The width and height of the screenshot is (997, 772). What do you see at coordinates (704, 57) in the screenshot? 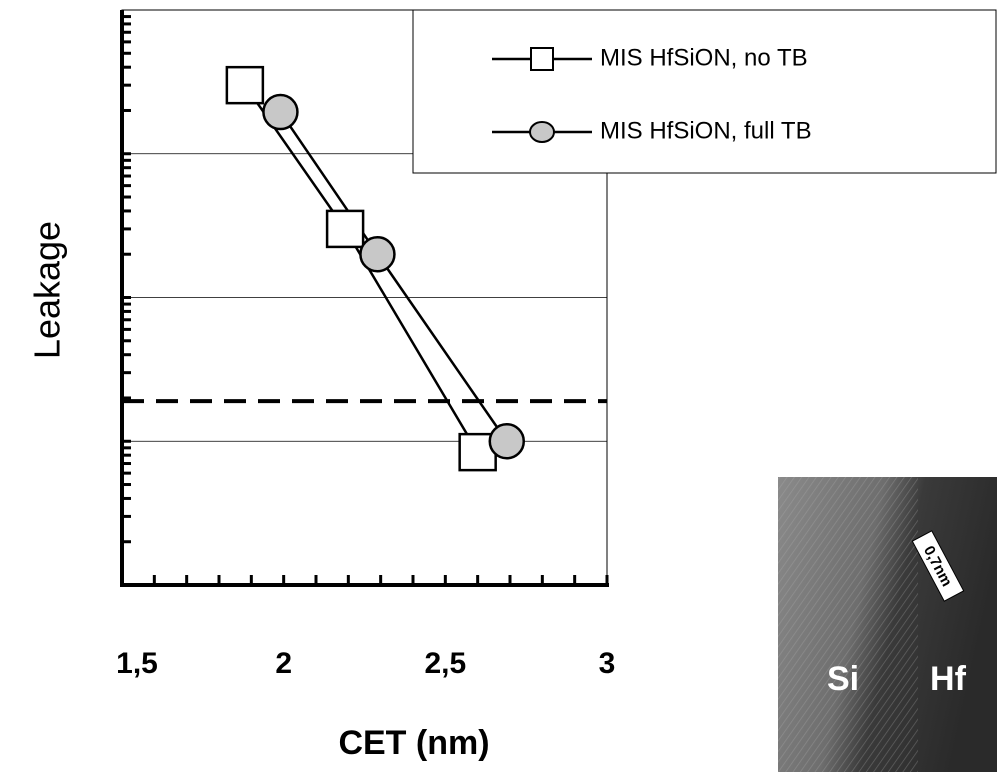
I see `legend-label: MIS HfSiON, no TB` at bounding box center [704, 57].